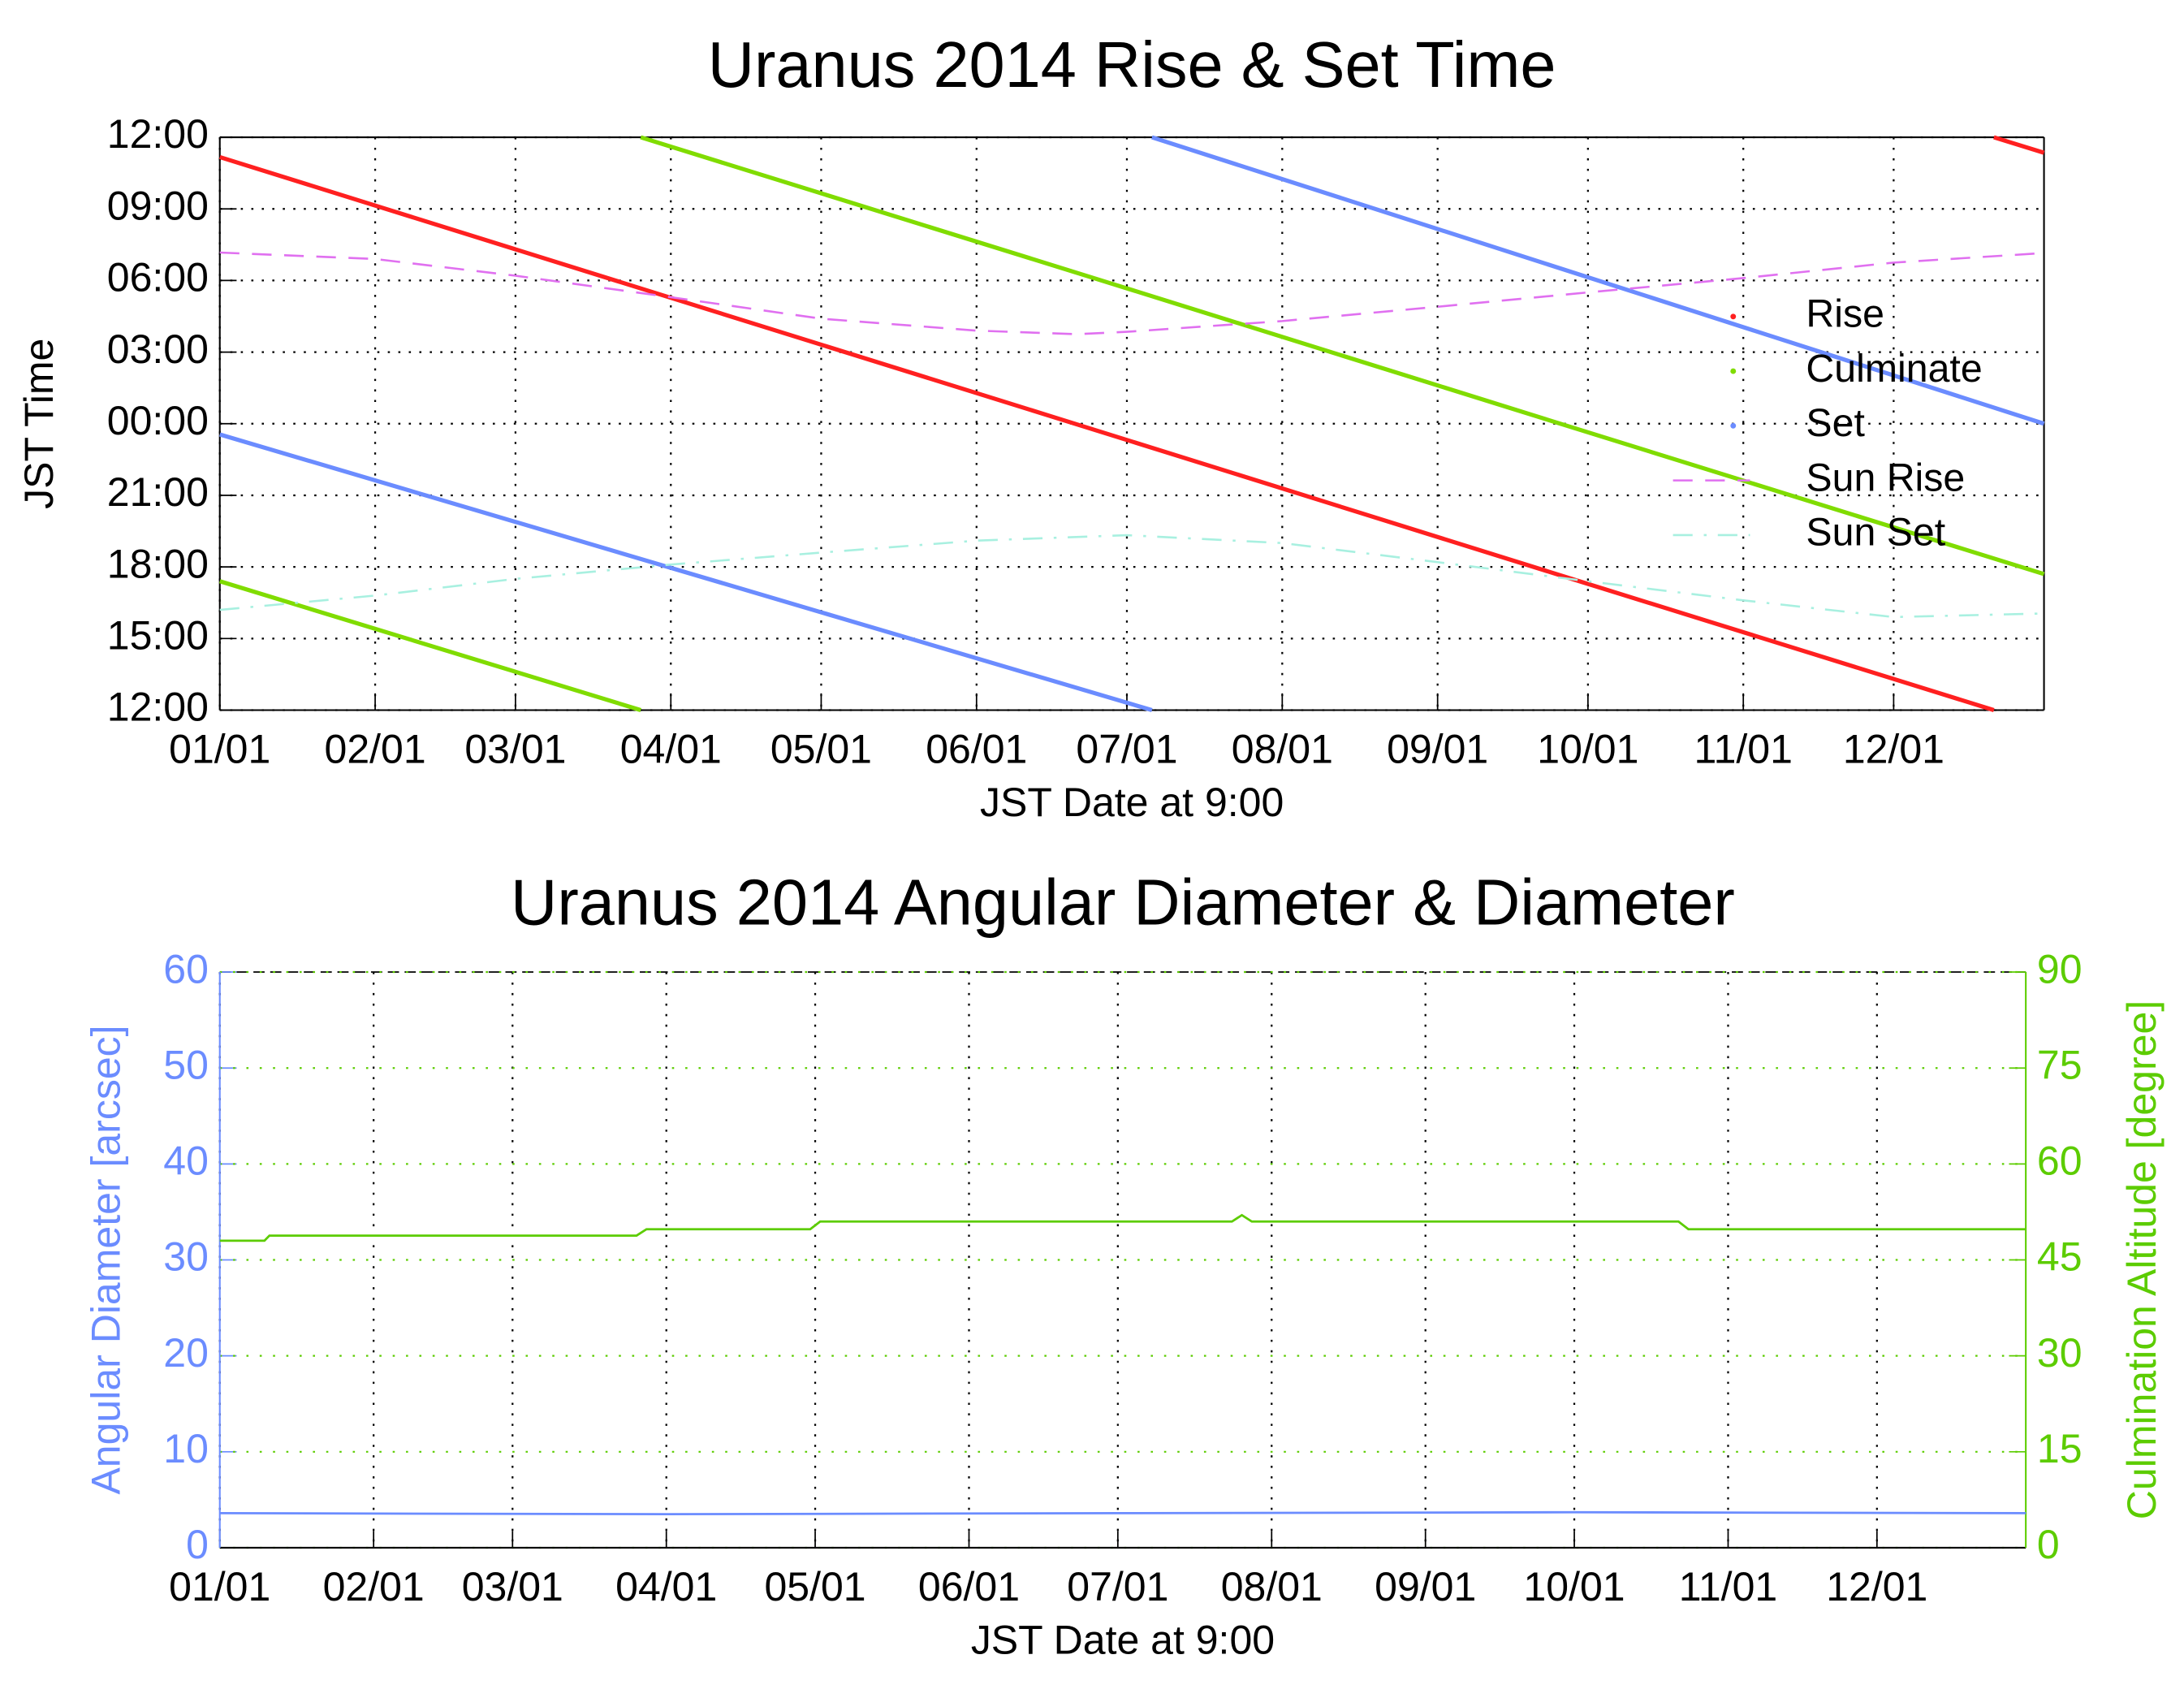  Describe the element at coordinates (158, 636) in the screenshot. I see `y-tick-label: 15:00` at that location.